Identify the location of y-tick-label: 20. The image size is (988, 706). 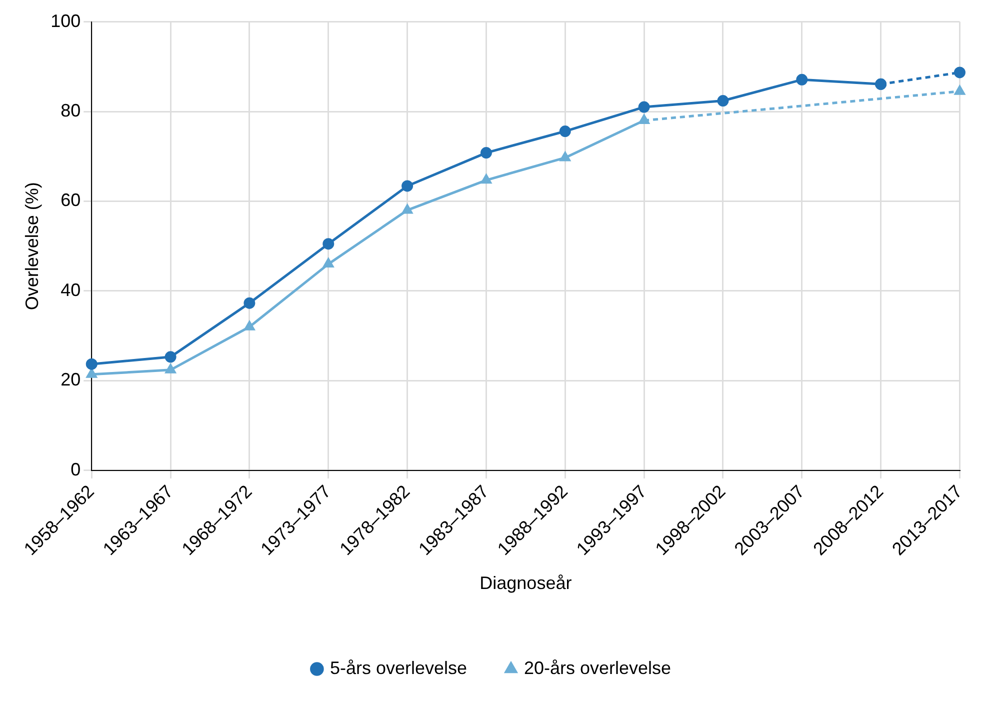
(70, 380).